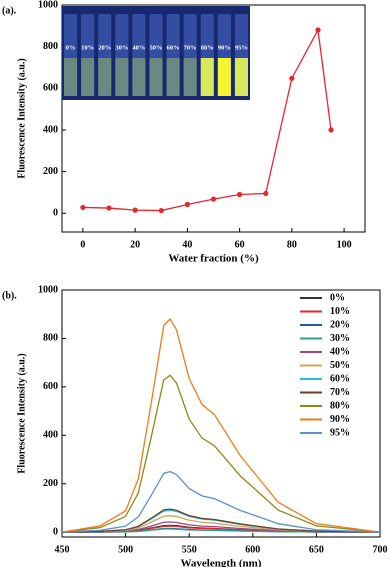 The image size is (390, 567). What do you see at coordinates (340, 324) in the screenshot?
I see `legend-label: 20%` at bounding box center [340, 324].